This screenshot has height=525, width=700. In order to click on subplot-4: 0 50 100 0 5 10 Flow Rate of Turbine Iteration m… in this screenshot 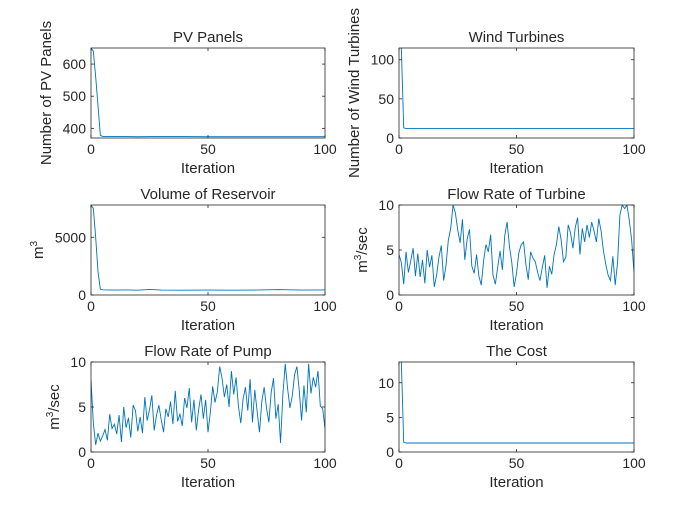, I will do `click(499, 260)`.